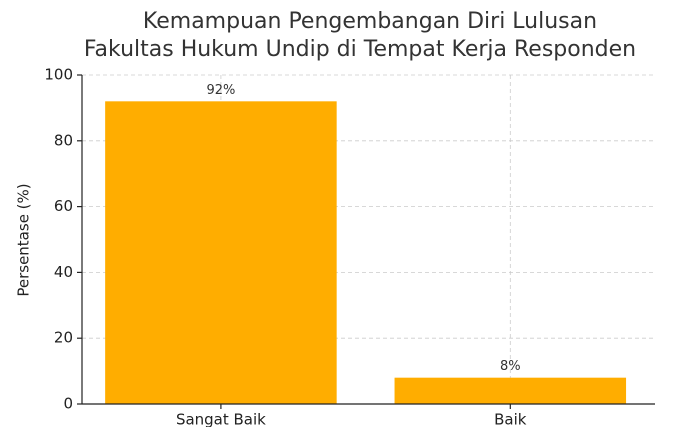 The height and width of the screenshot is (427, 684). Describe the element at coordinates (63, 272) in the screenshot. I see `y-tick-label: 40` at that location.